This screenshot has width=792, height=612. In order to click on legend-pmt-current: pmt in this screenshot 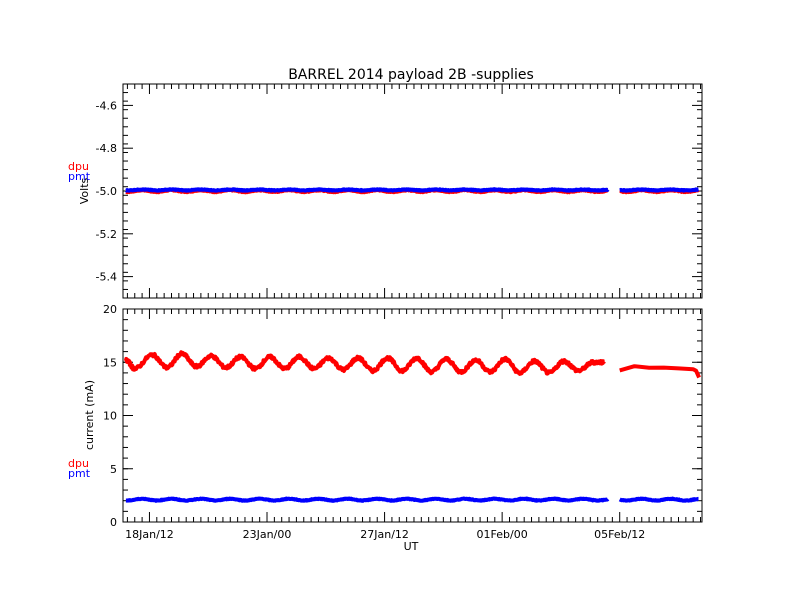, I will do `click(79, 473)`.